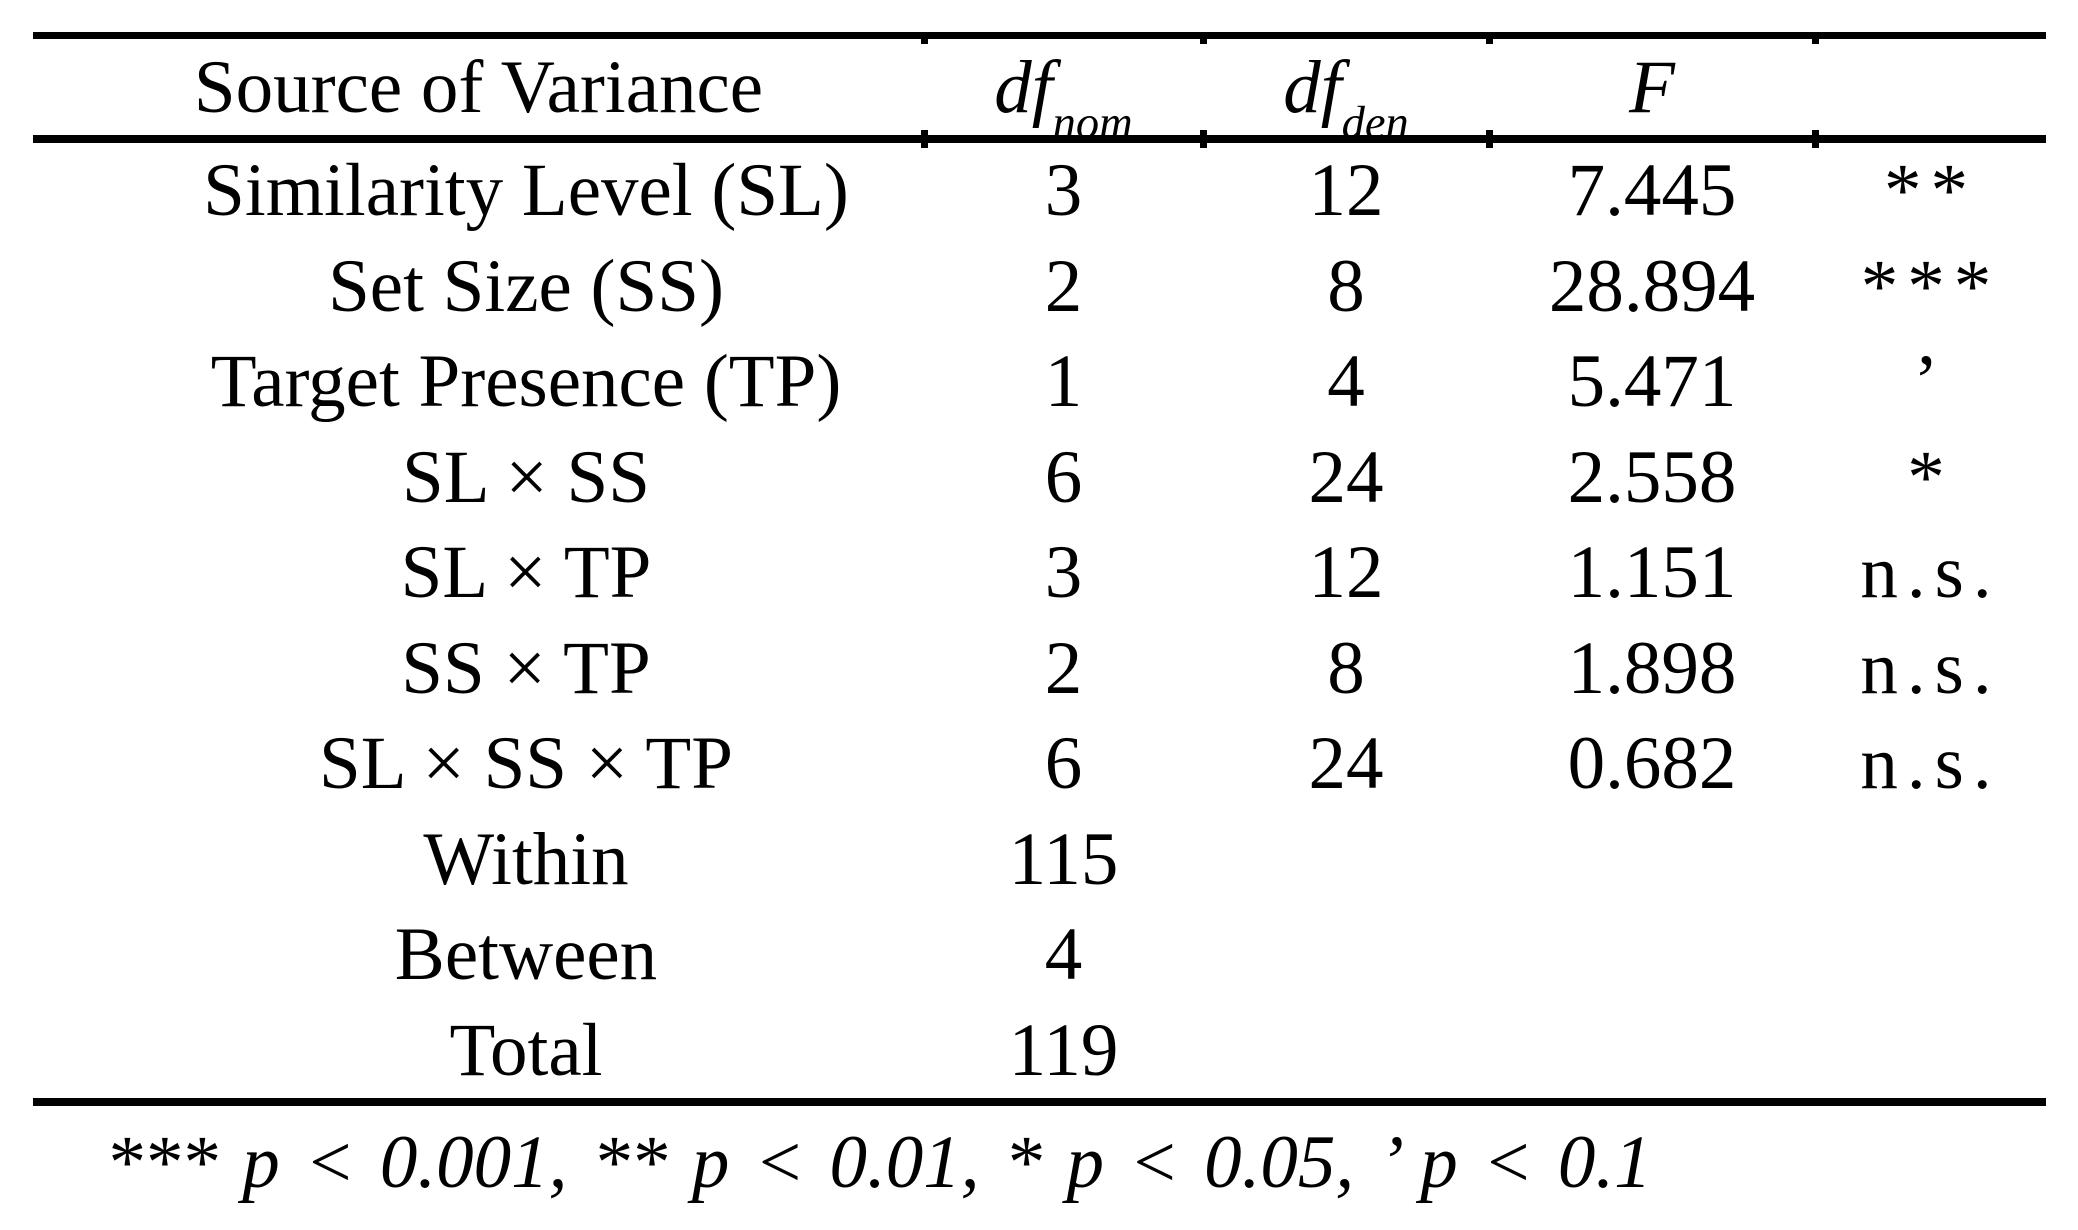  I want to click on col-header-df-den: dfden, so click(1346, 94).